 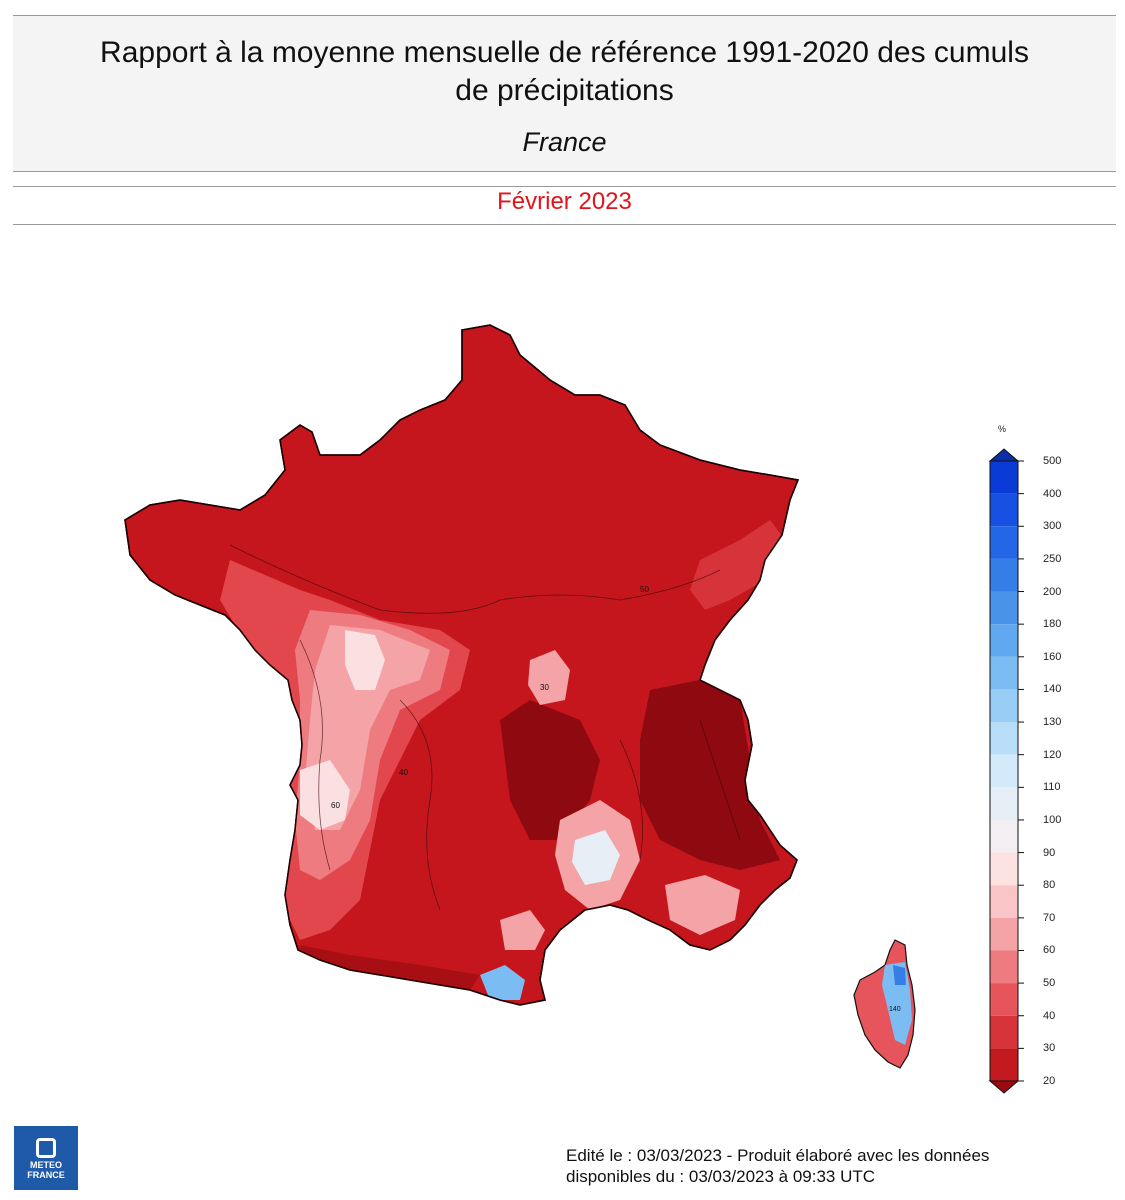 What do you see at coordinates (564, 186) in the screenshot?
I see `divider-top` at bounding box center [564, 186].